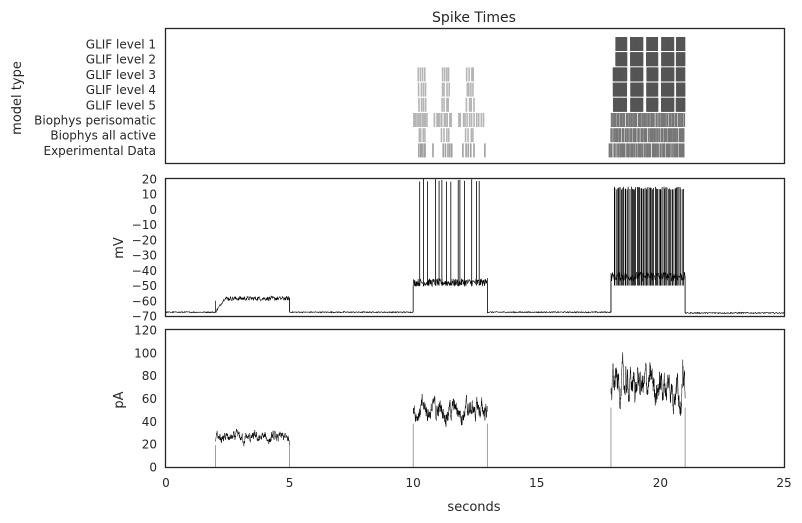 This screenshot has width=802, height=523. I want to click on current-trace, so click(450, 409).